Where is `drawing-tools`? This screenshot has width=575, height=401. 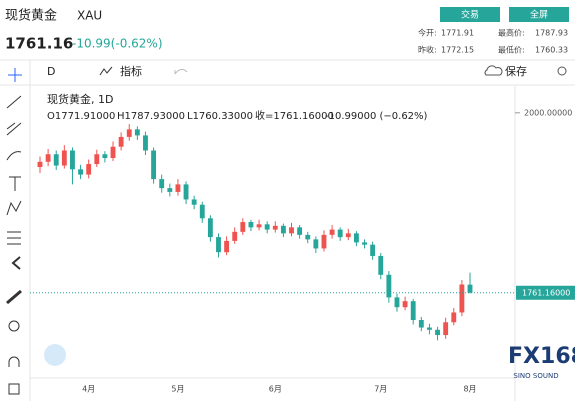
drawing-tools is located at coordinates (14, 231).